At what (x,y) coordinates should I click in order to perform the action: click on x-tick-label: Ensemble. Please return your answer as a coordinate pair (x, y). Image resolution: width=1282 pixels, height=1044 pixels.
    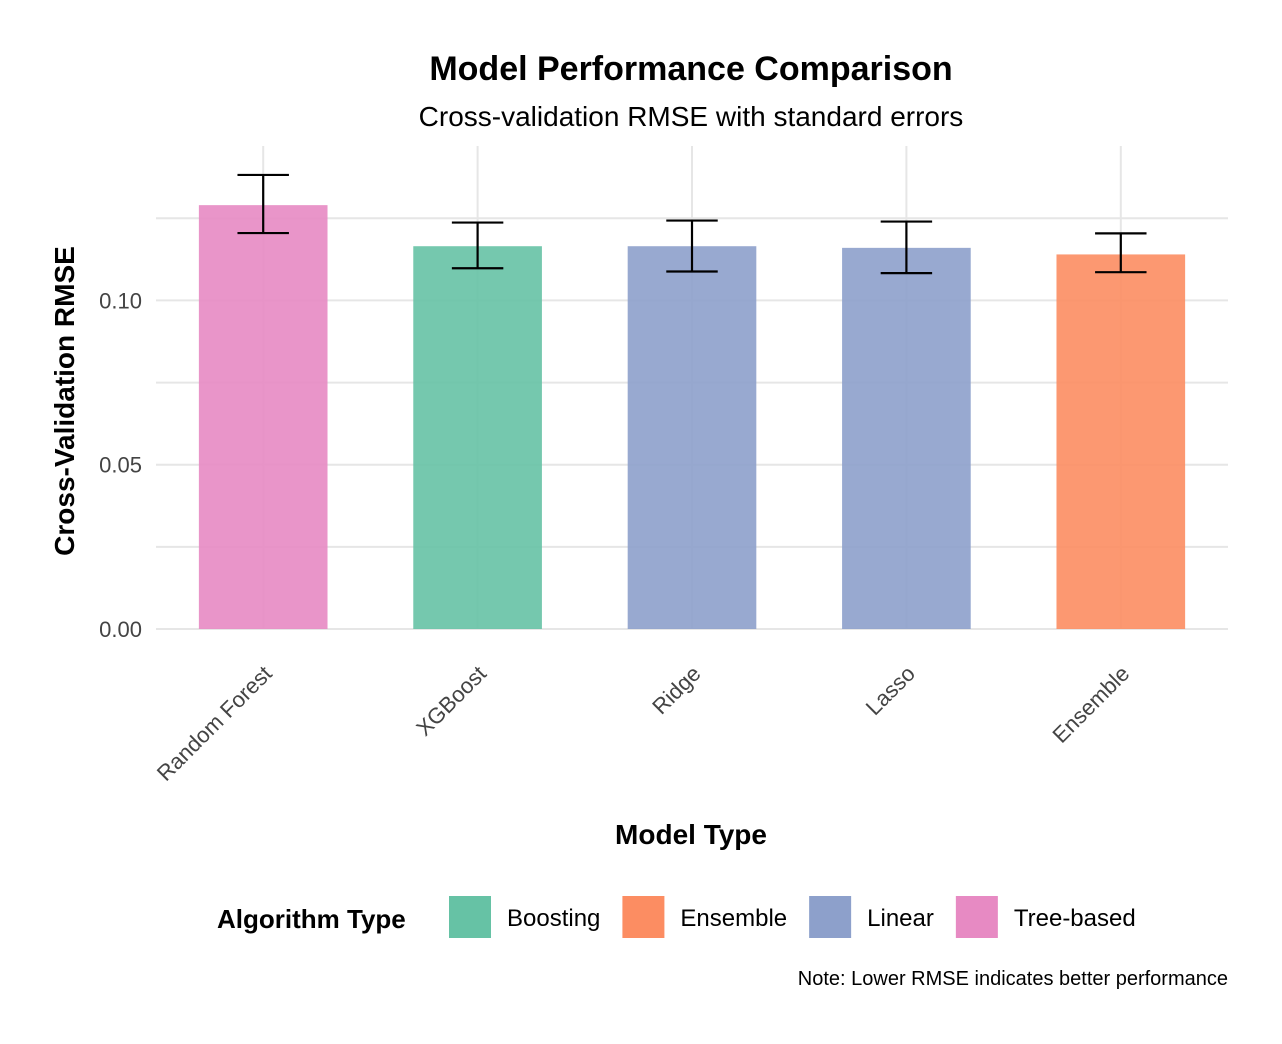
    Looking at the image, I should click on (1090, 704).